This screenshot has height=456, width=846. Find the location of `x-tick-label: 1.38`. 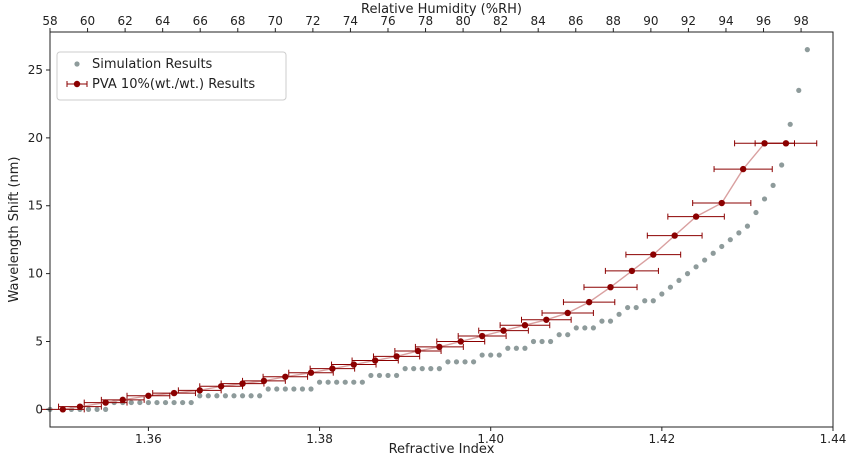

x-tick-label: 1.38 is located at coordinates (319, 439).